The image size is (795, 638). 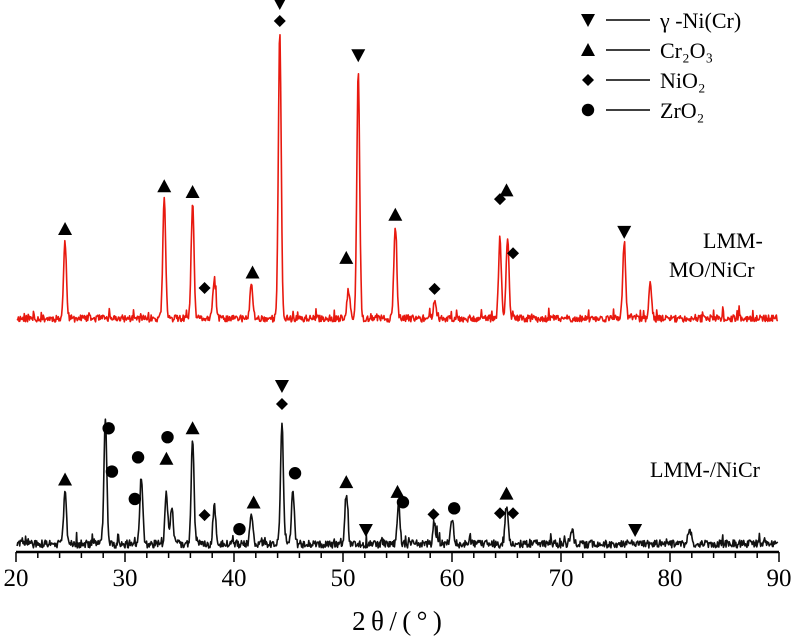 I want to click on triangle-up-icon, so click(x=588, y=49).